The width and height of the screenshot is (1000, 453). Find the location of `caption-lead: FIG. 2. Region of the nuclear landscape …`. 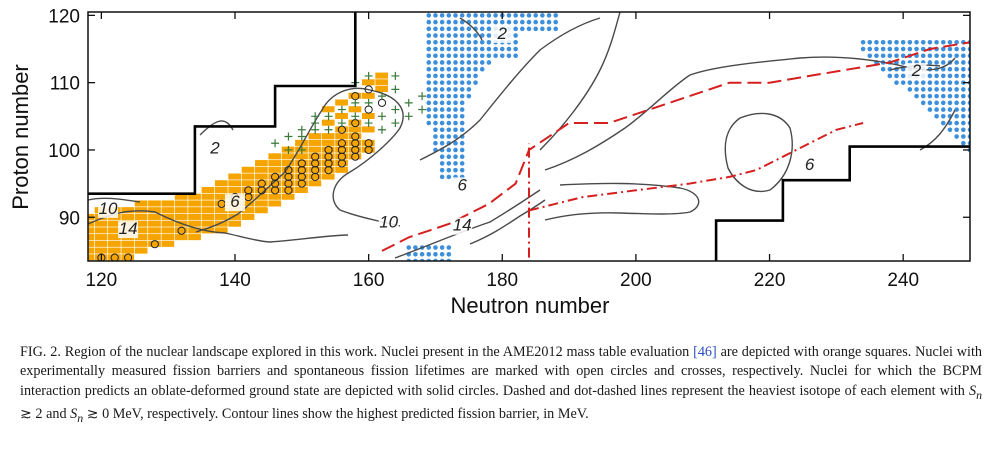

caption-lead: FIG. 2. Region of the nuclear landscape … is located at coordinates (357, 352).